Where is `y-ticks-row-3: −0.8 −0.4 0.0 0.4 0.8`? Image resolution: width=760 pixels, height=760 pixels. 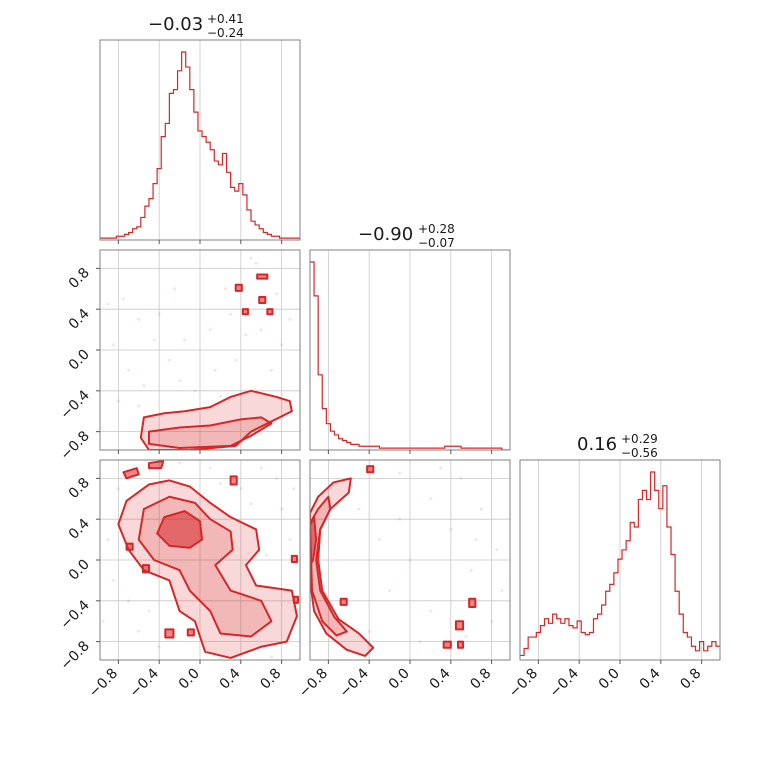
y-ticks-row-3: −0.8 −0.4 0.0 0.4 0.8 is located at coordinates (78, 574).